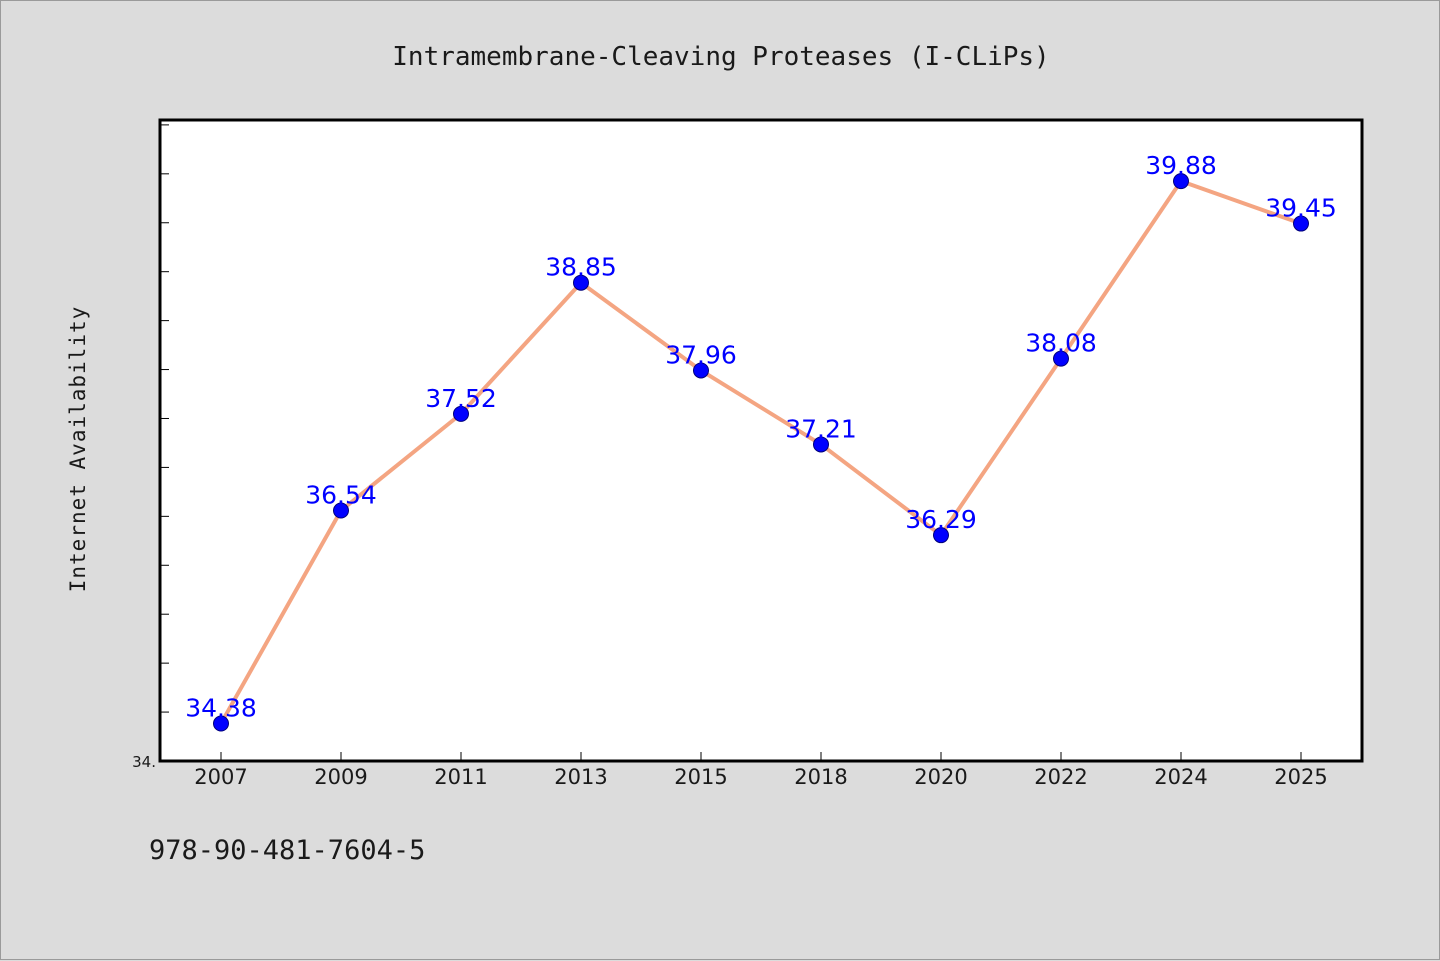 The height and width of the screenshot is (961, 1440). What do you see at coordinates (581, 267) in the screenshot?
I see `data-point-label: 38.85` at bounding box center [581, 267].